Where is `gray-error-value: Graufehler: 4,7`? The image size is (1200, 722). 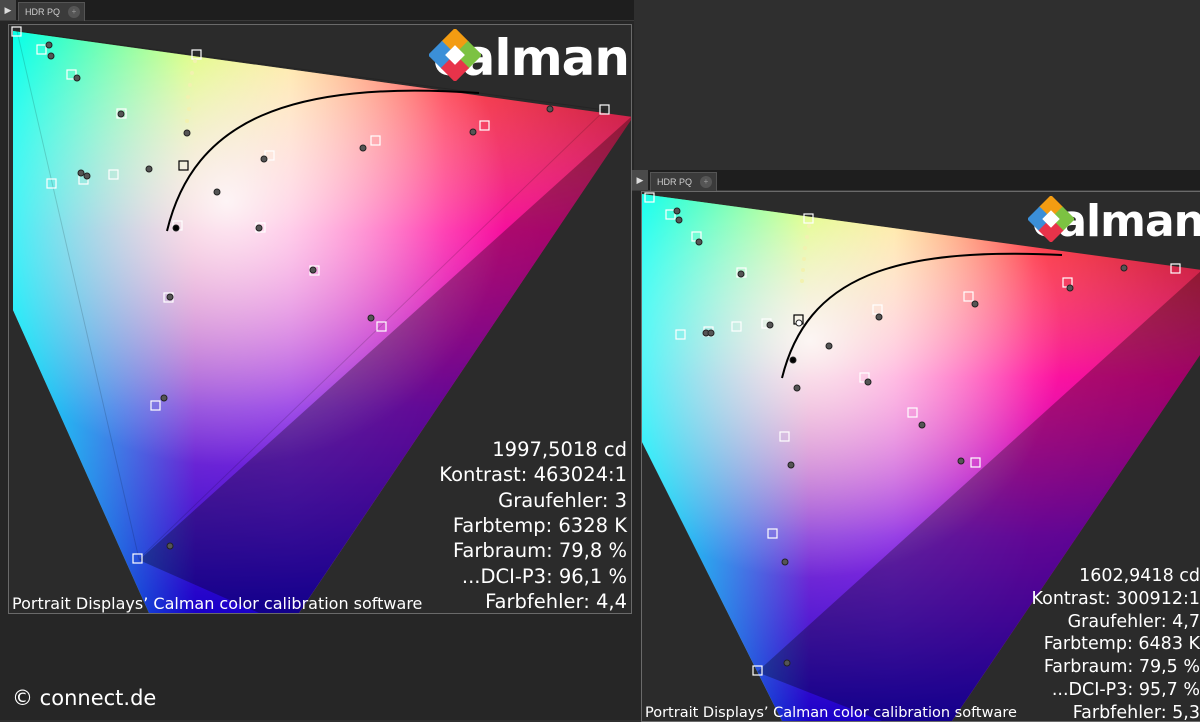
gray-error-value: Graufehler: 4,7 is located at coordinates (1116, 622).